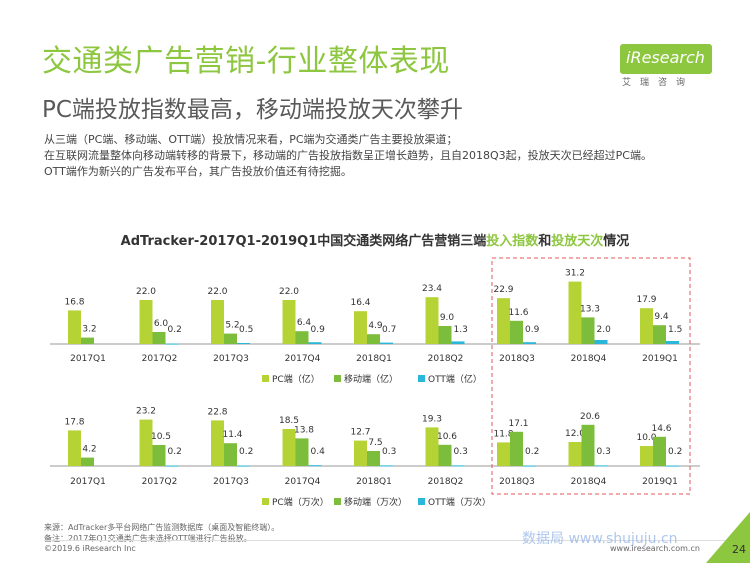 The width and height of the screenshot is (750, 563). What do you see at coordinates (371, 379) in the screenshot?
I see `legend-label: 移动端（亿）` at bounding box center [371, 379].